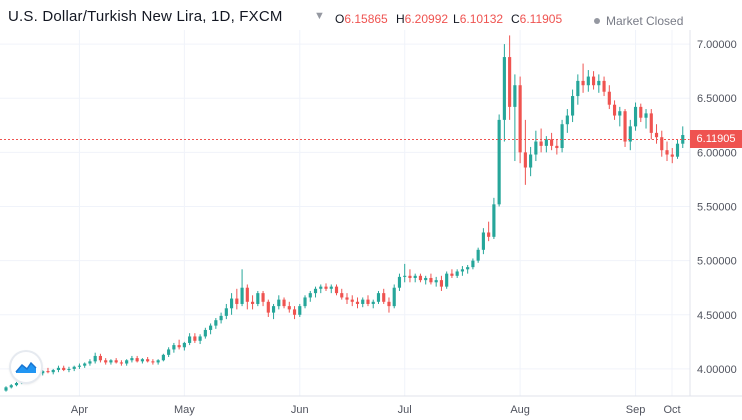  I want to click on symbol-title: U.S. Dollar/Turkish New Lira, 1D, FXCM, so click(145, 16).